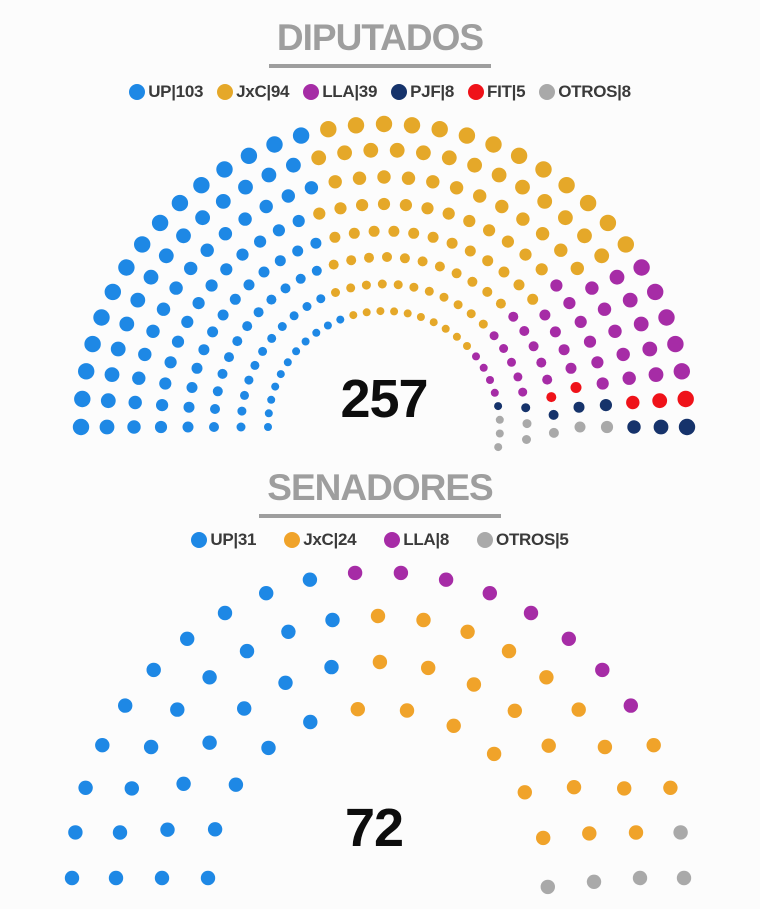 The width and height of the screenshot is (760, 909). What do you see at coordinates (497, 92) in the screenshot?
I see `legend-item-fit: FIT|5` at bounding box center [497, 92].